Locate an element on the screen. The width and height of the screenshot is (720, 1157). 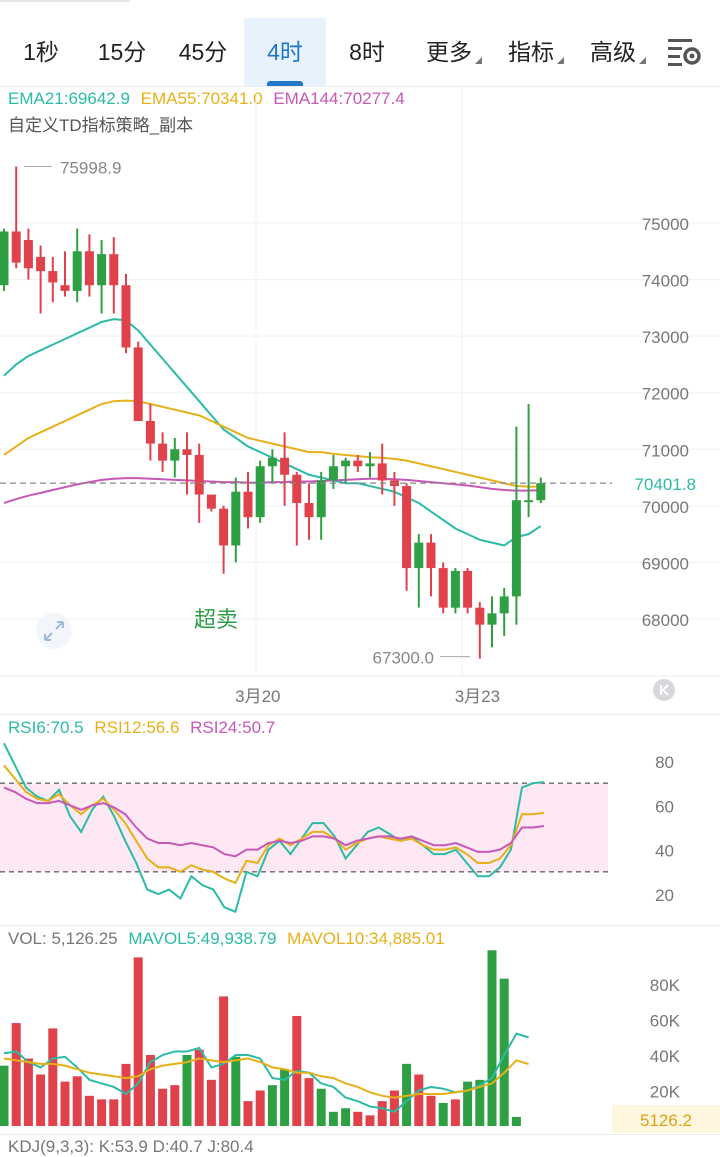
rsi-y-tick-label: 20 is located at coordinates (664, 895).